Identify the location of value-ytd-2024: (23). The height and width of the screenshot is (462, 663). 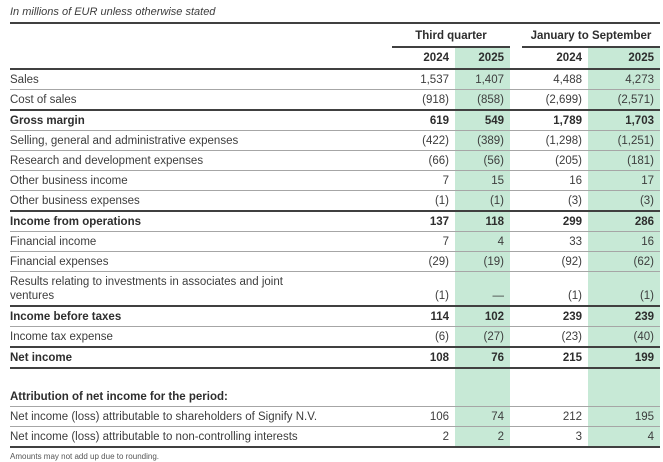
(571, 337).